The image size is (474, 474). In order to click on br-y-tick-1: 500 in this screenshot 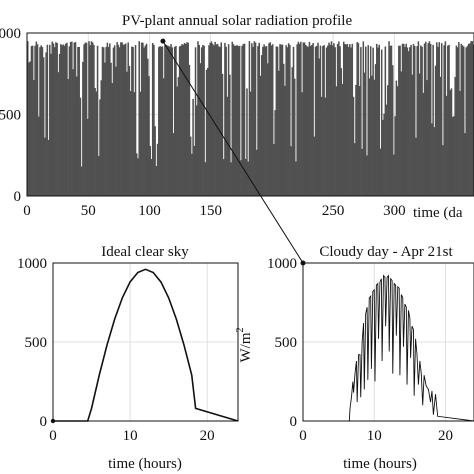, I will do `click(286, 343)`.